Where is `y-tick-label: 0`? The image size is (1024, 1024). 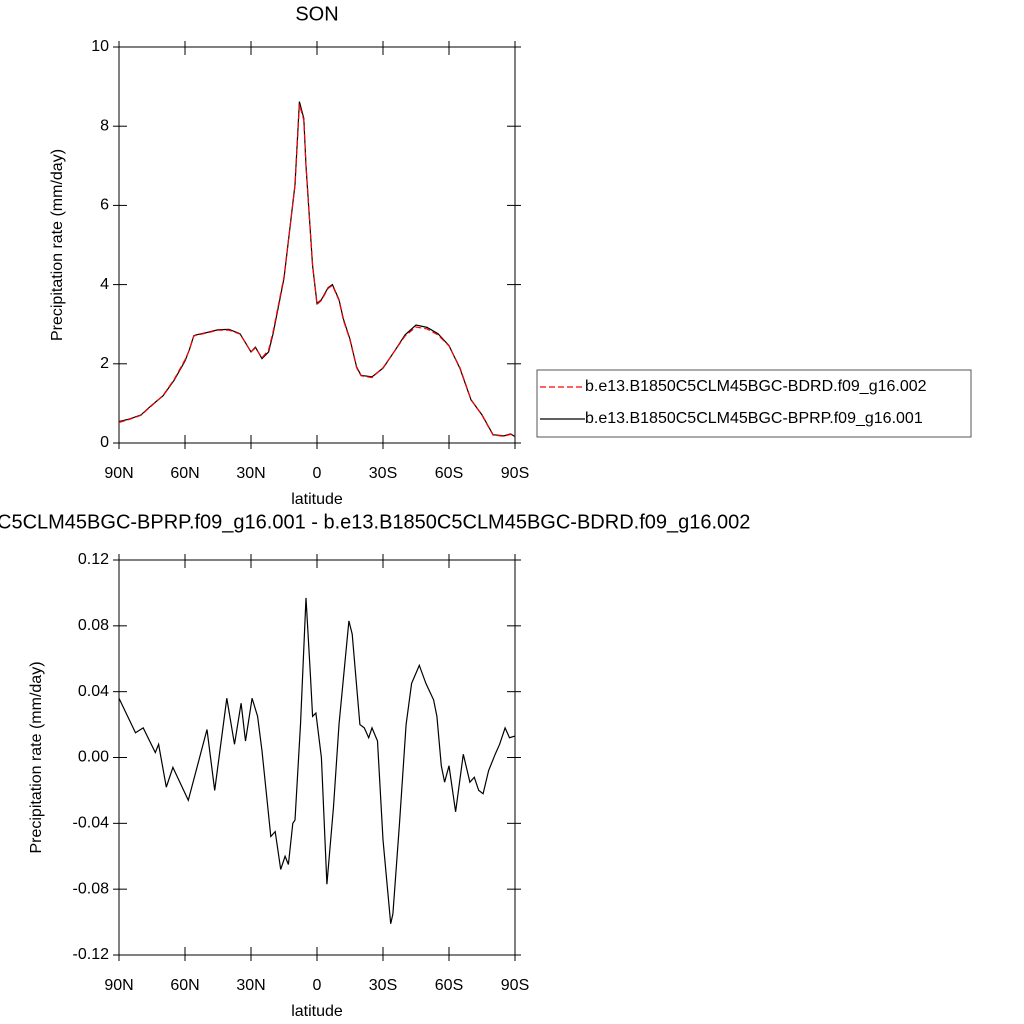
y-tick-label: 0 is located at coordinates (104, 442).